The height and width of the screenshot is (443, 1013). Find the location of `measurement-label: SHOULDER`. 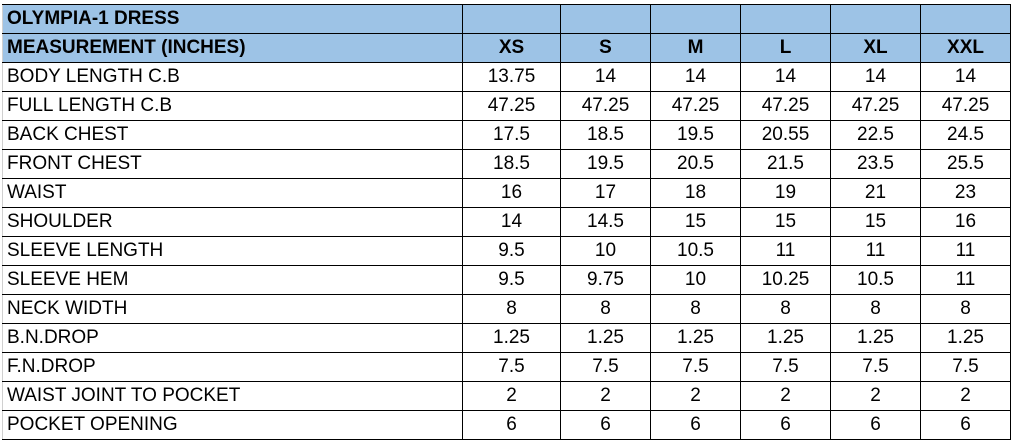

measurement-label: SHOULDER is located at coordinates (232, 222).